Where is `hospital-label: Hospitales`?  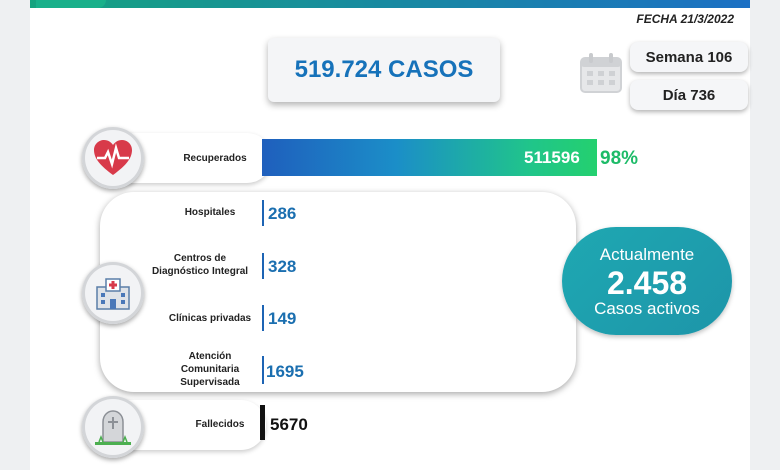 hospital-label: Hospitales is located at coordinates (210, 212).